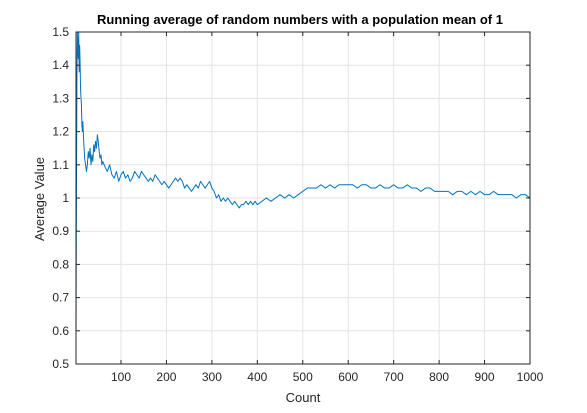 The height and width of the screenshot is (413, 587). I want to click on y-tick-label: 1.3, so click(60, 98).